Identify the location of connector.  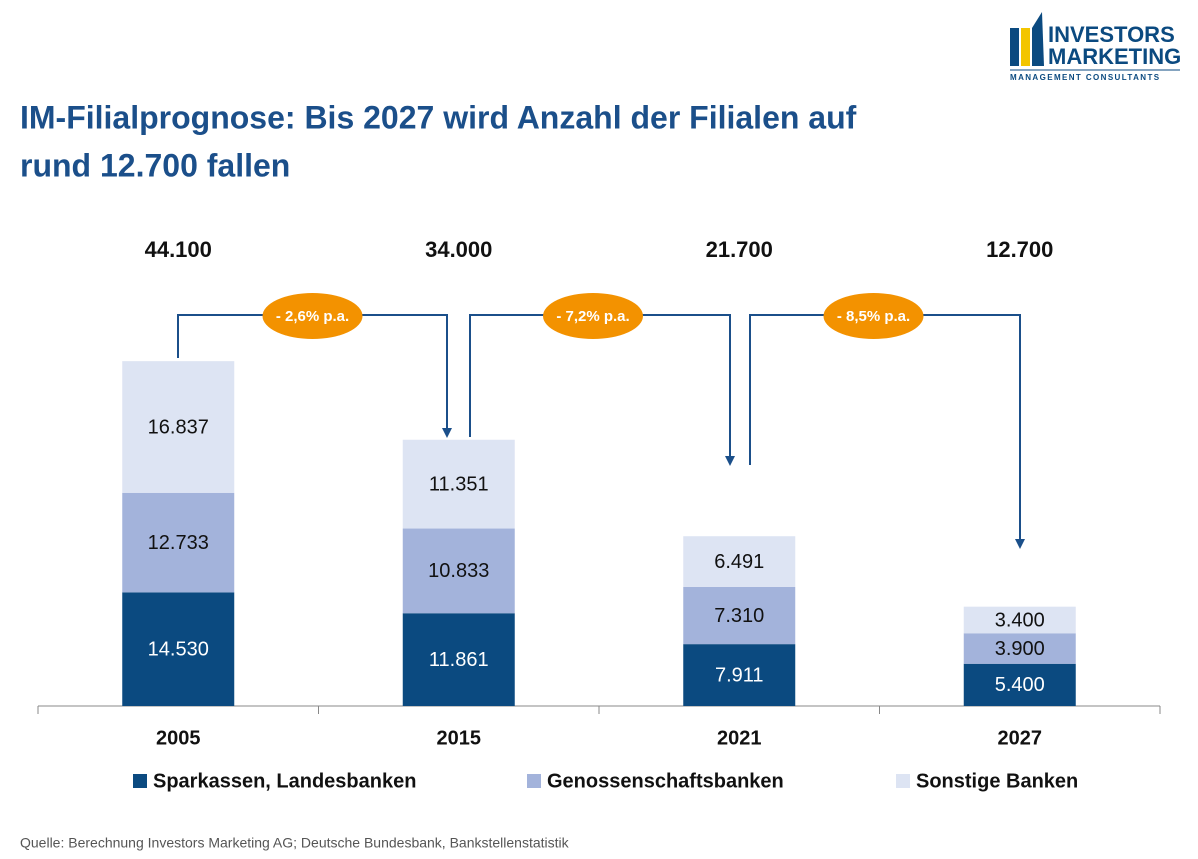
(885, 428).